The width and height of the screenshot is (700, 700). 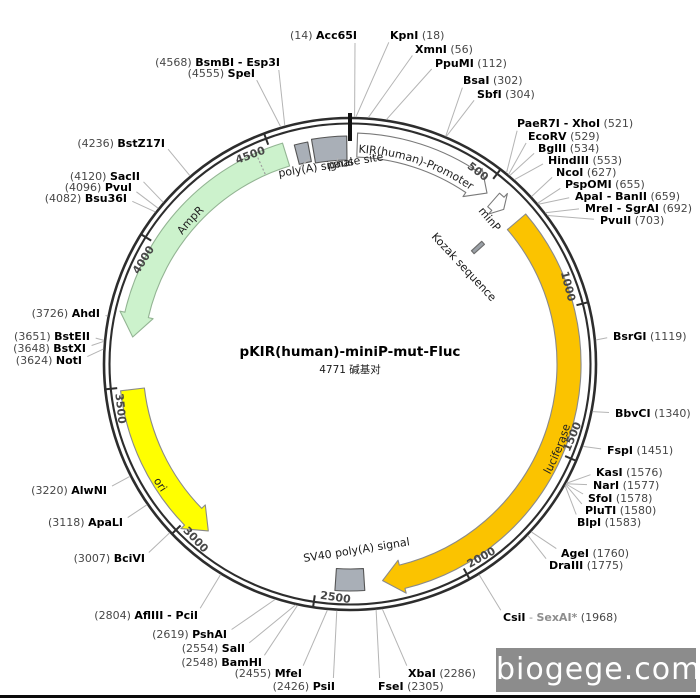 I want to click on enzyme-label-PspOMI: PspOMI (655), so click(x=605, y=184).